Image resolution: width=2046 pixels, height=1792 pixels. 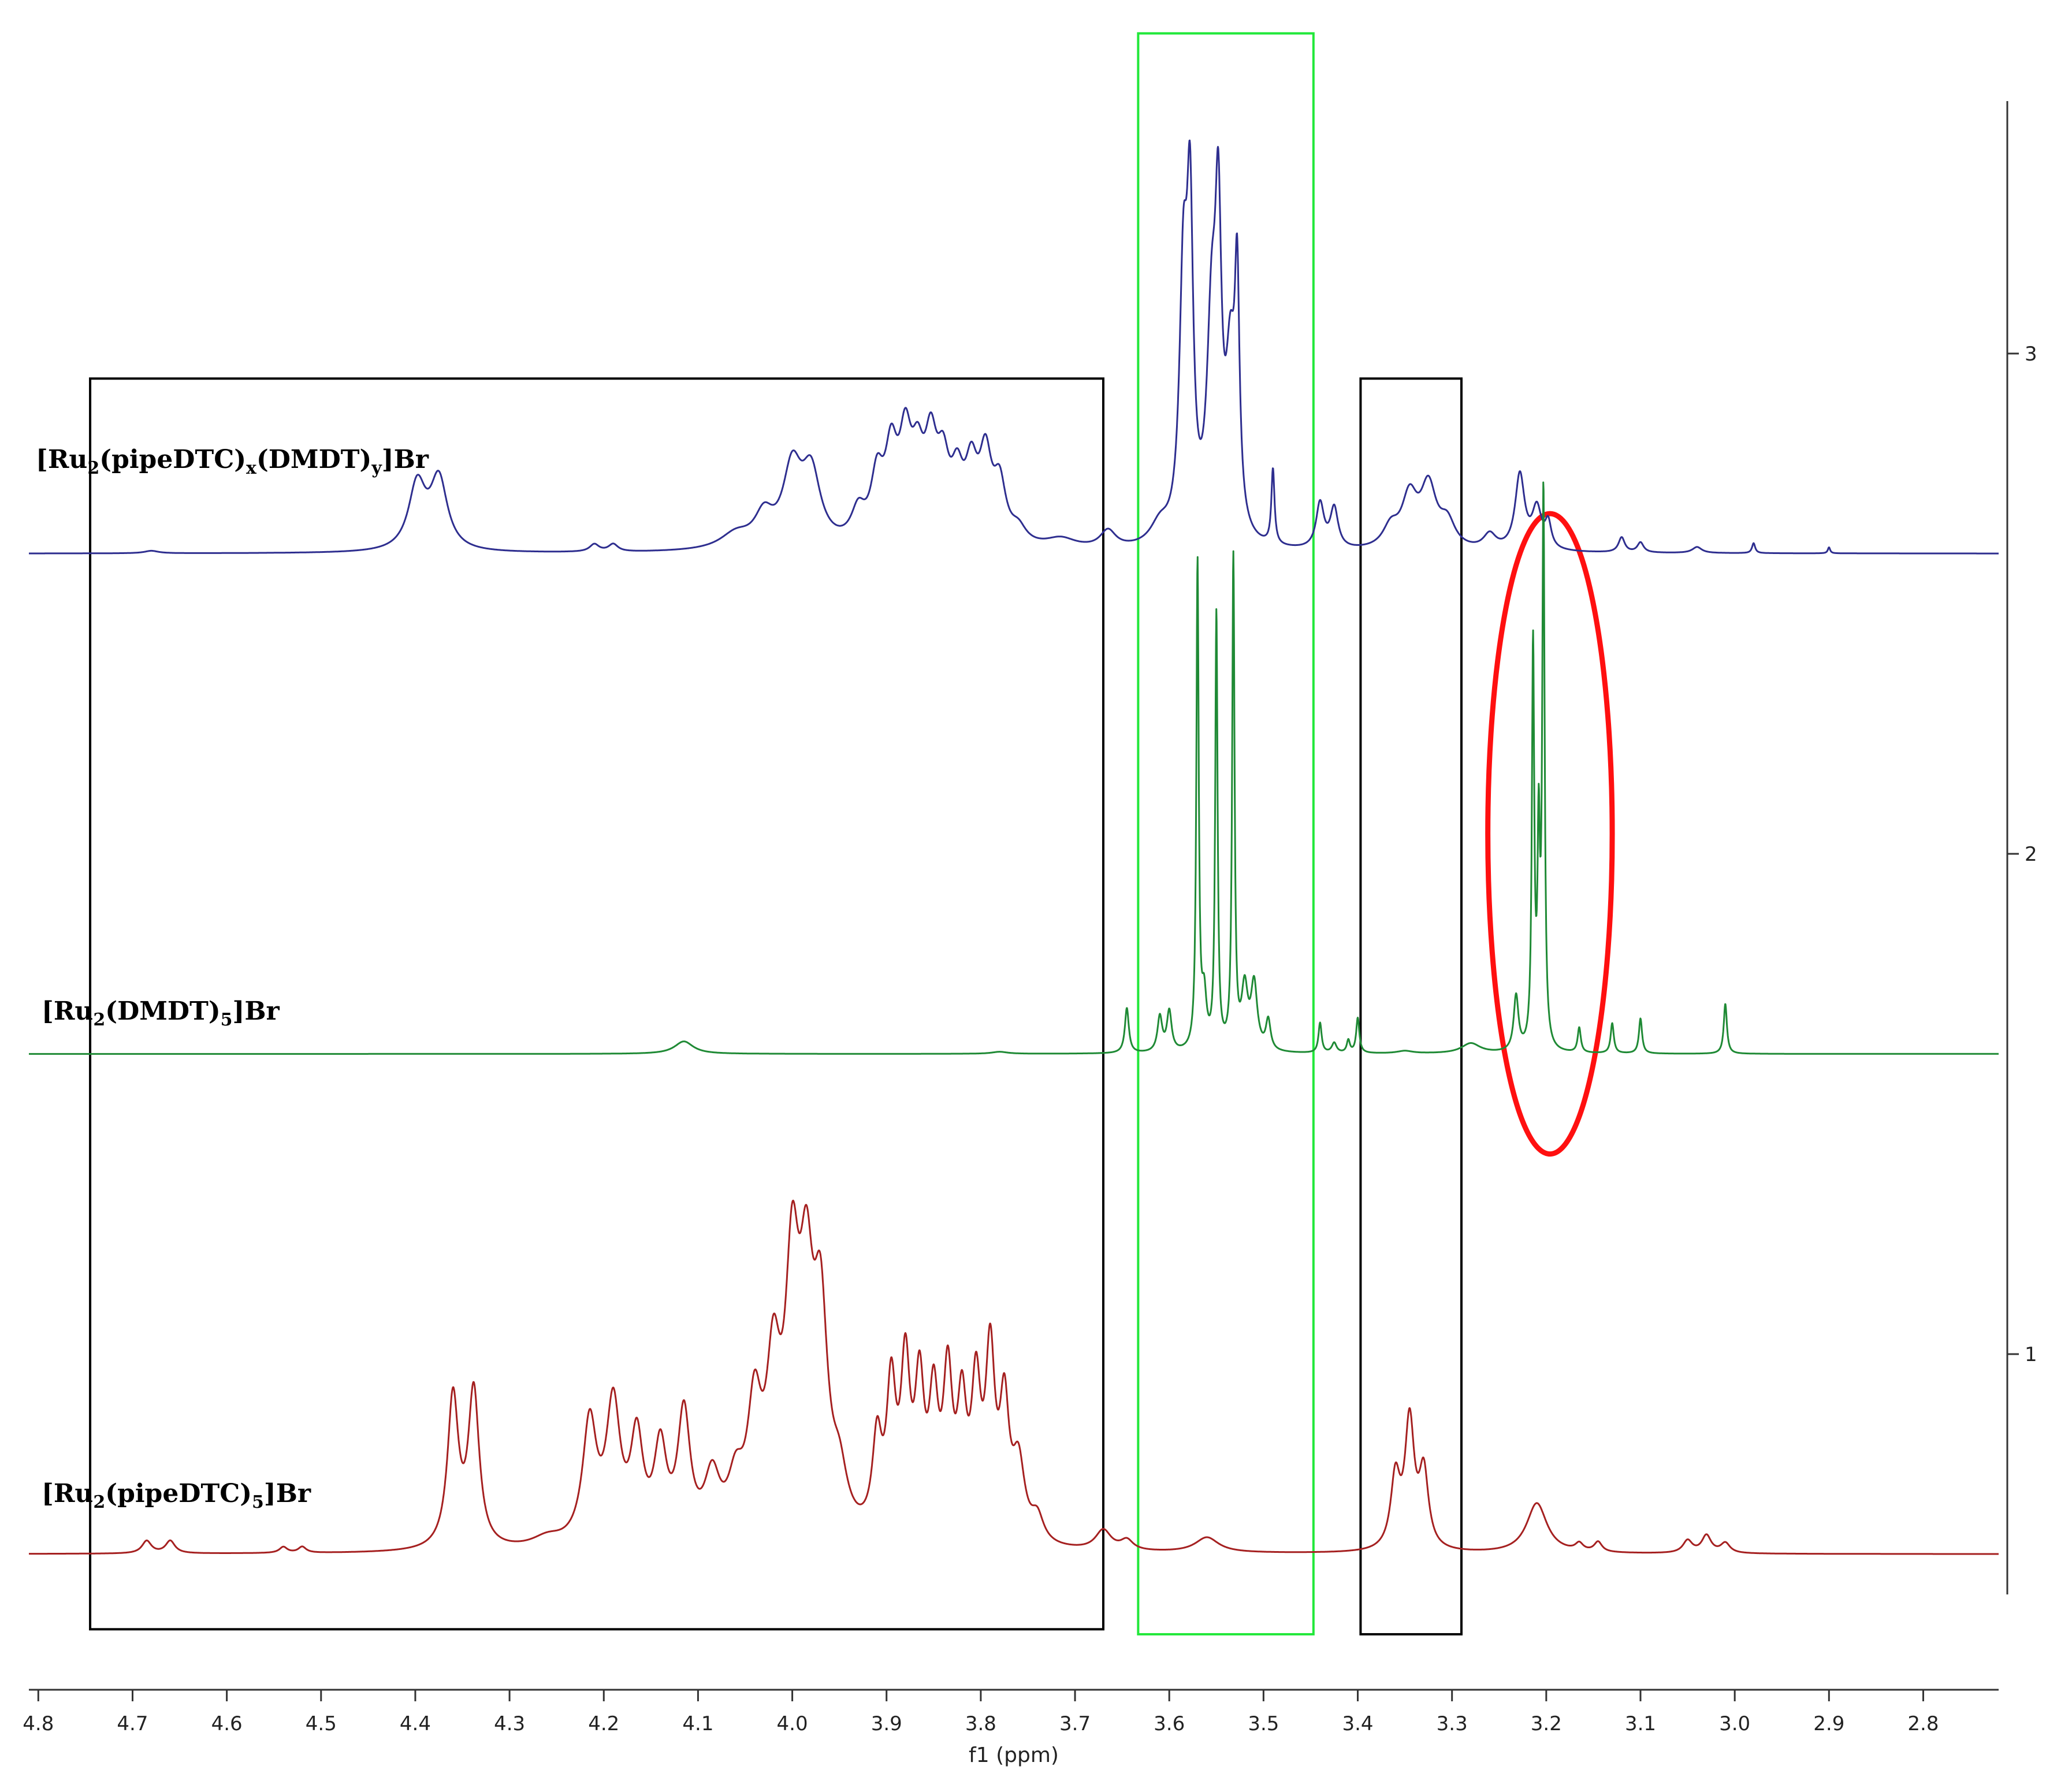 I want to click on x-tick-label: 3.7, so click(x=1075, y=1723).